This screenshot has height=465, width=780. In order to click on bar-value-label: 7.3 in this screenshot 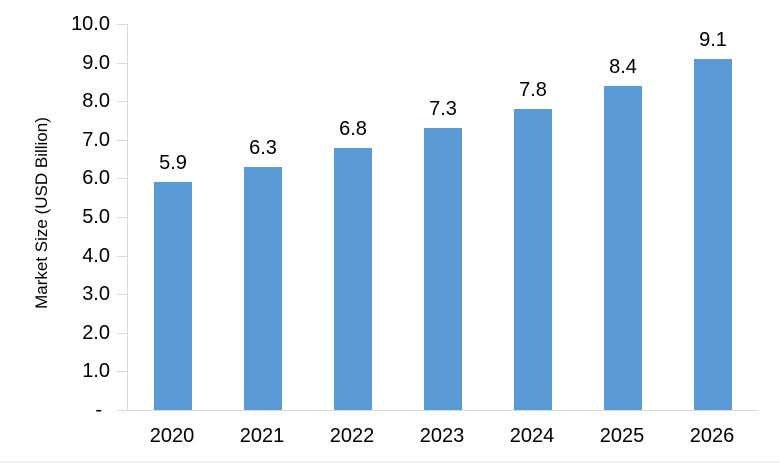, I will do `click(443, 109)`.